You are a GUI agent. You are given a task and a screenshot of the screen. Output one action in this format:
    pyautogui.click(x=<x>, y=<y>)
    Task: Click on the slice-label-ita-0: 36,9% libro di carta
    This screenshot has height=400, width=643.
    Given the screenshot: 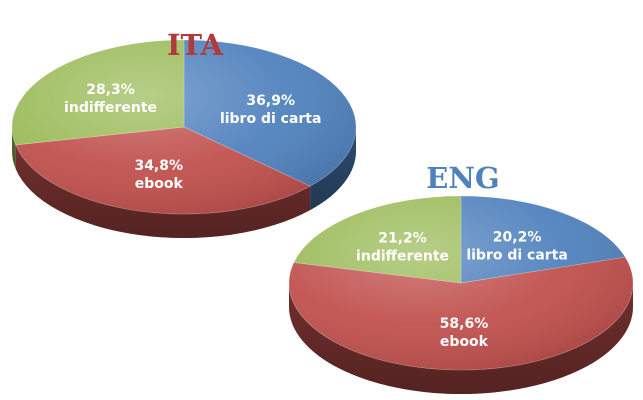 What is the action you would take?
    pyautogui.click(x=271, y=110)
    